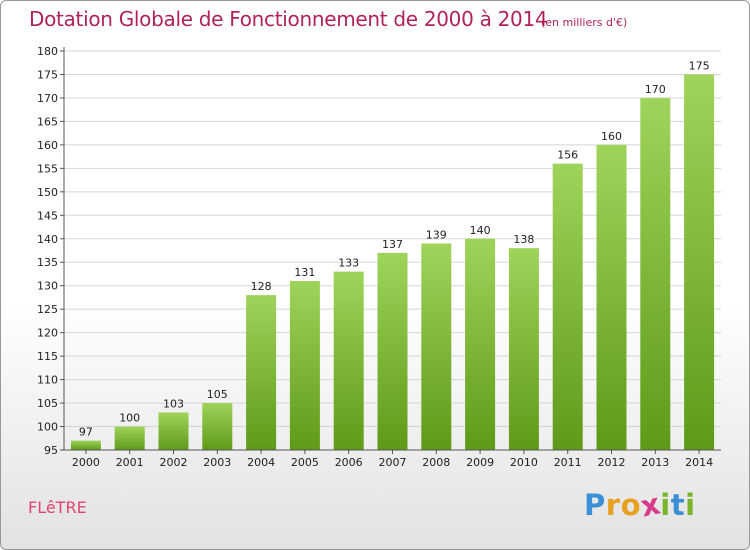 Image resolution: width=750 pixels, height=550 pixels. What do you see at coordinates (392, 244) in the screenshot?
I see `data-label: 137` at bounding box center [392, 244].